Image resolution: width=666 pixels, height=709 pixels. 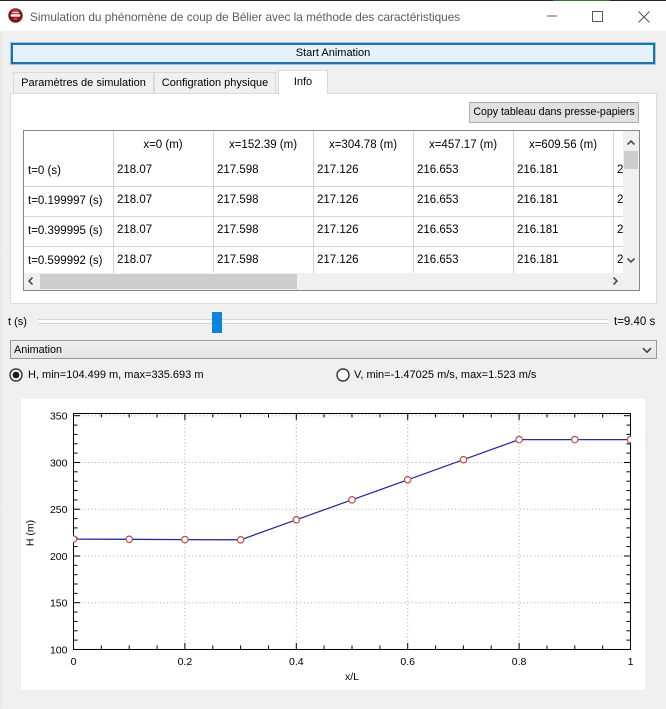 What do you see at coordinates (59, 417) in the screenshot?
I see `svg-text: 350` at bounding box center [59, 417].